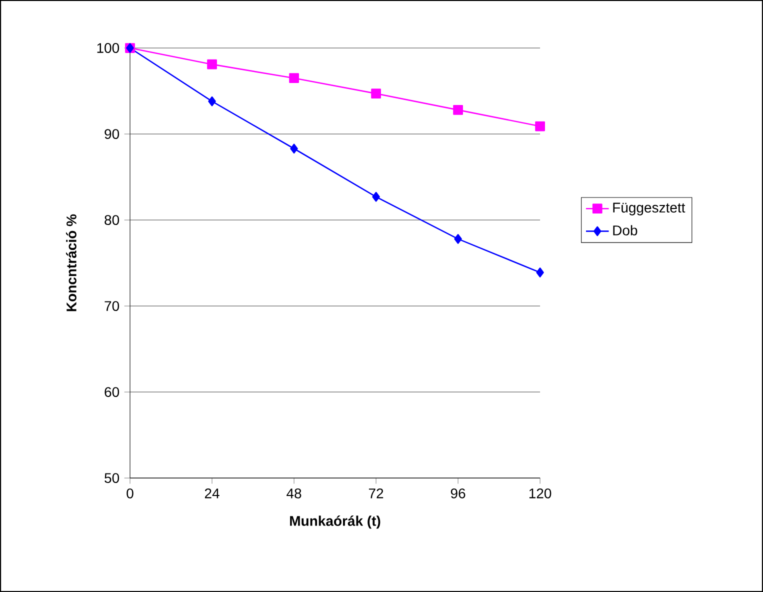  Describe the element at coordinates (112, 220) in the screenshot. I see `y-tick-label: 80` at that location.